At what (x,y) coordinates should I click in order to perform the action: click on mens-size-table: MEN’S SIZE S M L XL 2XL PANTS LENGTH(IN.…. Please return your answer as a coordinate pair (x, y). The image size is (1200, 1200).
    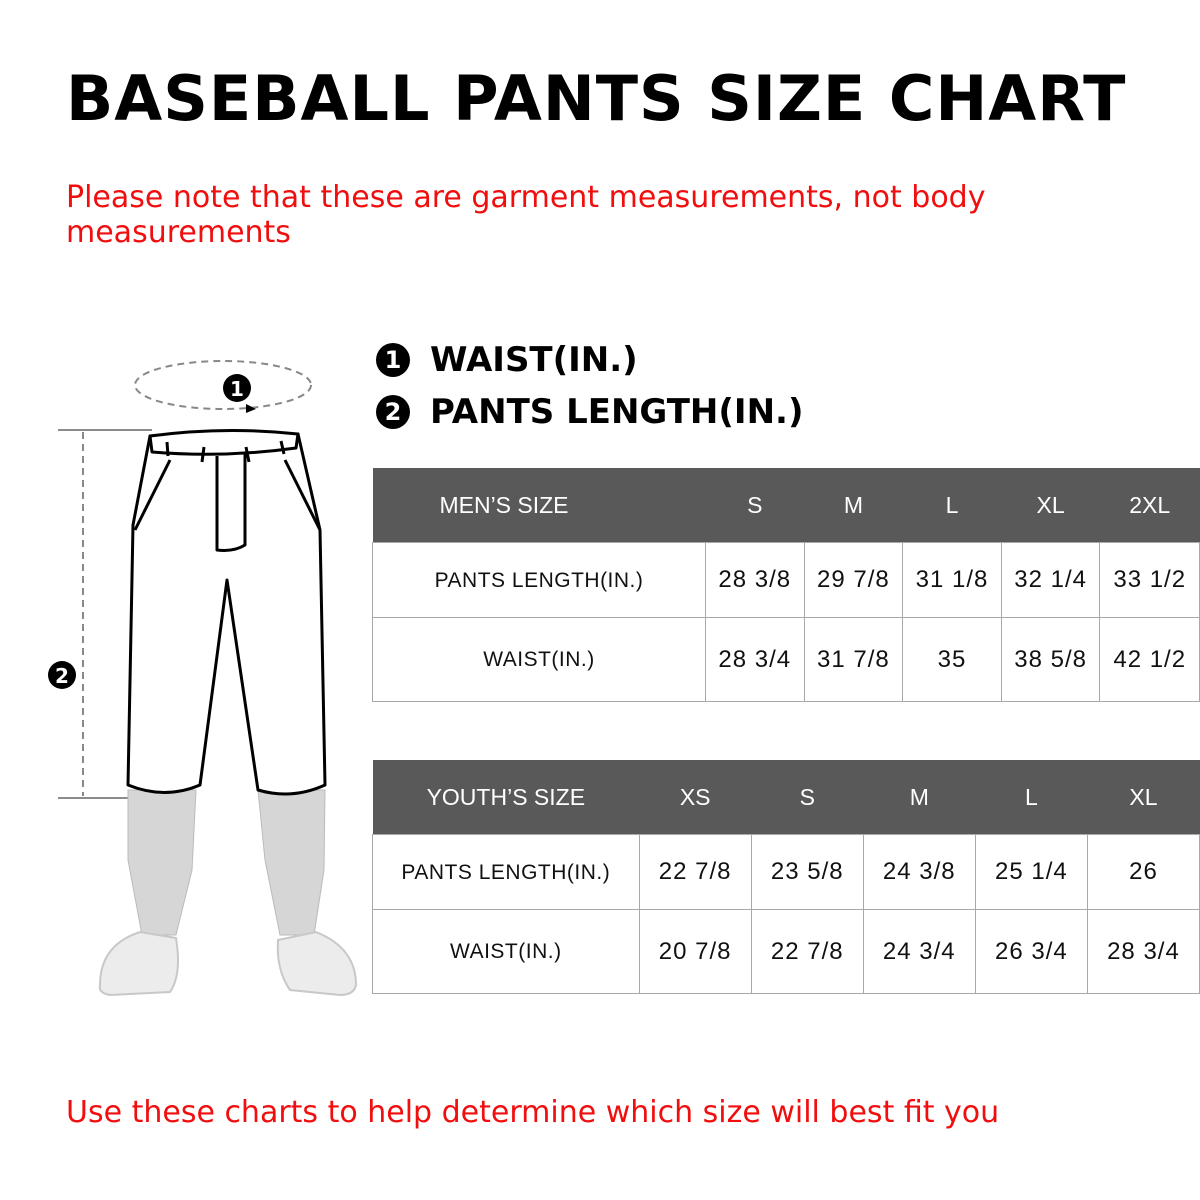
    Looking at the image, I should click on (786, 585).